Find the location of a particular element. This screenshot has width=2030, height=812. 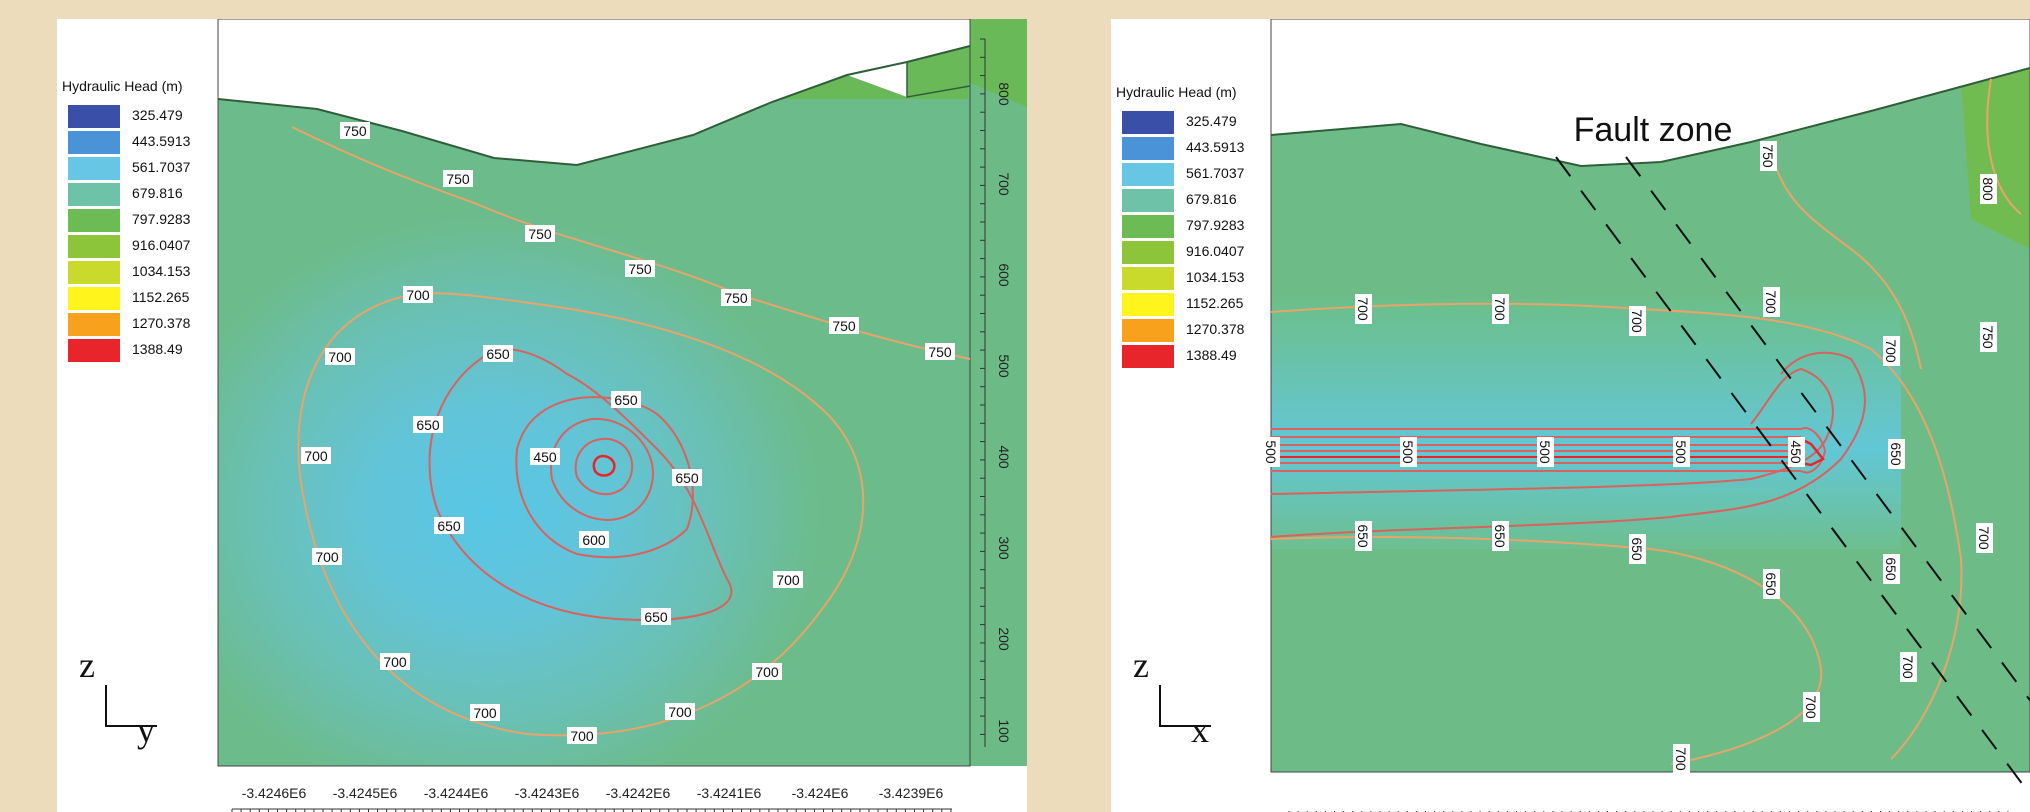

ground-notch-line is located at coordinates (938, 80).